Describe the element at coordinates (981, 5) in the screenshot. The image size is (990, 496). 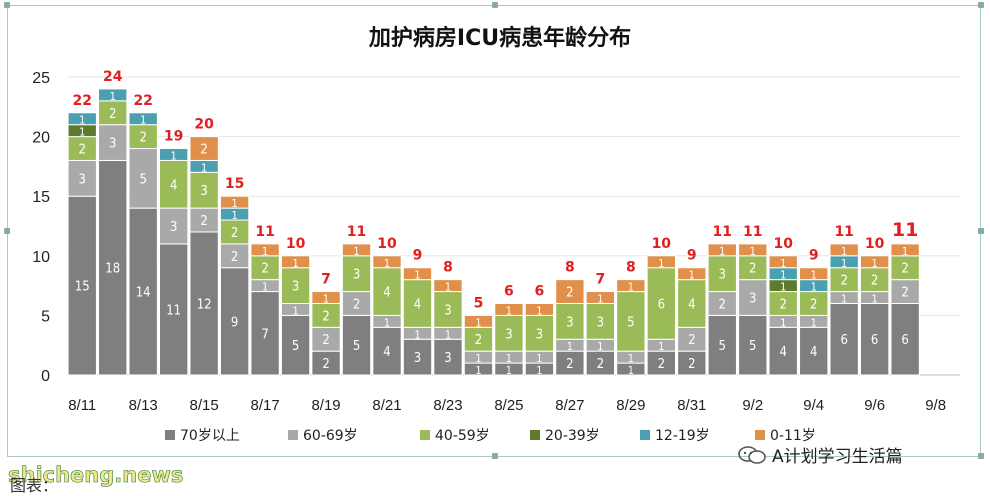
I see `resize-handle-top-right` at that location.